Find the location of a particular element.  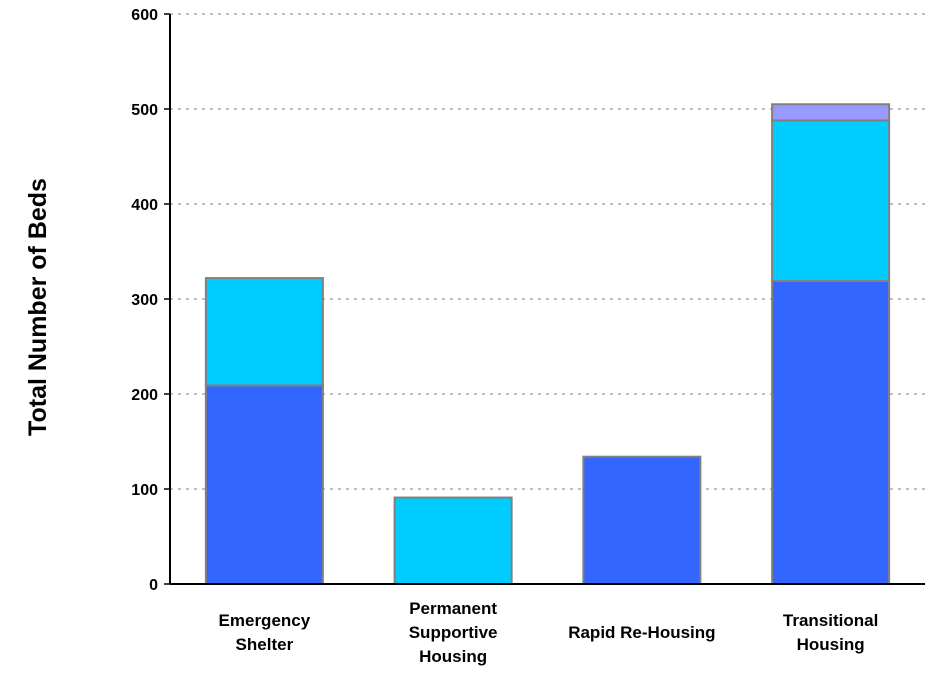

y-tick-label: 300 is located at coordinates (144, 300).